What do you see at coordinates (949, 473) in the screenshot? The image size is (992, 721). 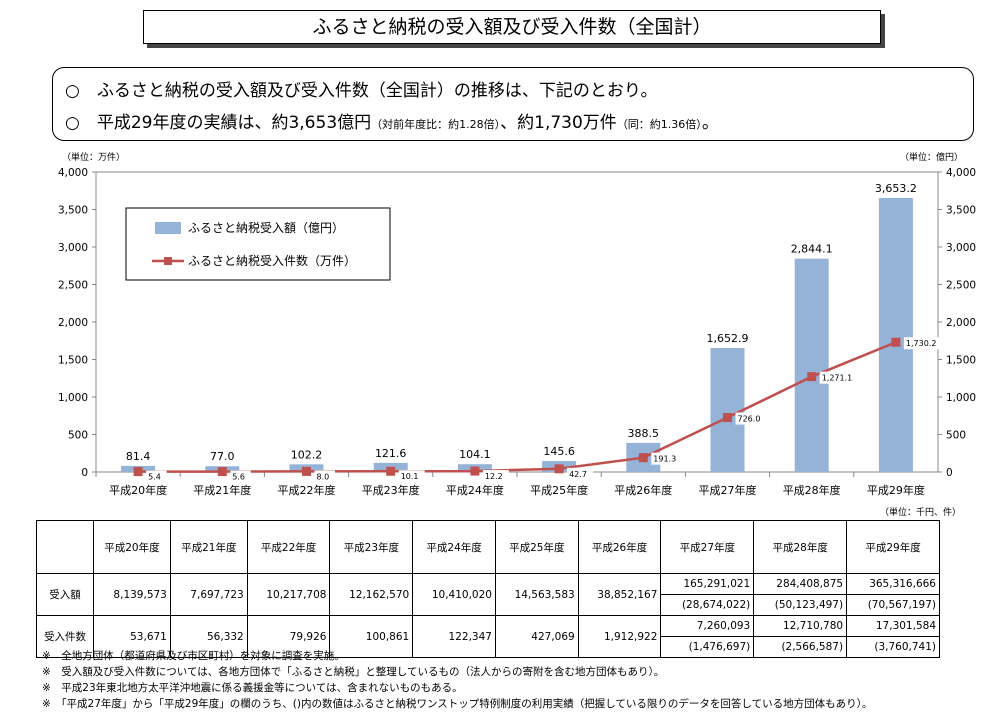 I see `right-tick-label: 0` at bounding box center [949, 473].